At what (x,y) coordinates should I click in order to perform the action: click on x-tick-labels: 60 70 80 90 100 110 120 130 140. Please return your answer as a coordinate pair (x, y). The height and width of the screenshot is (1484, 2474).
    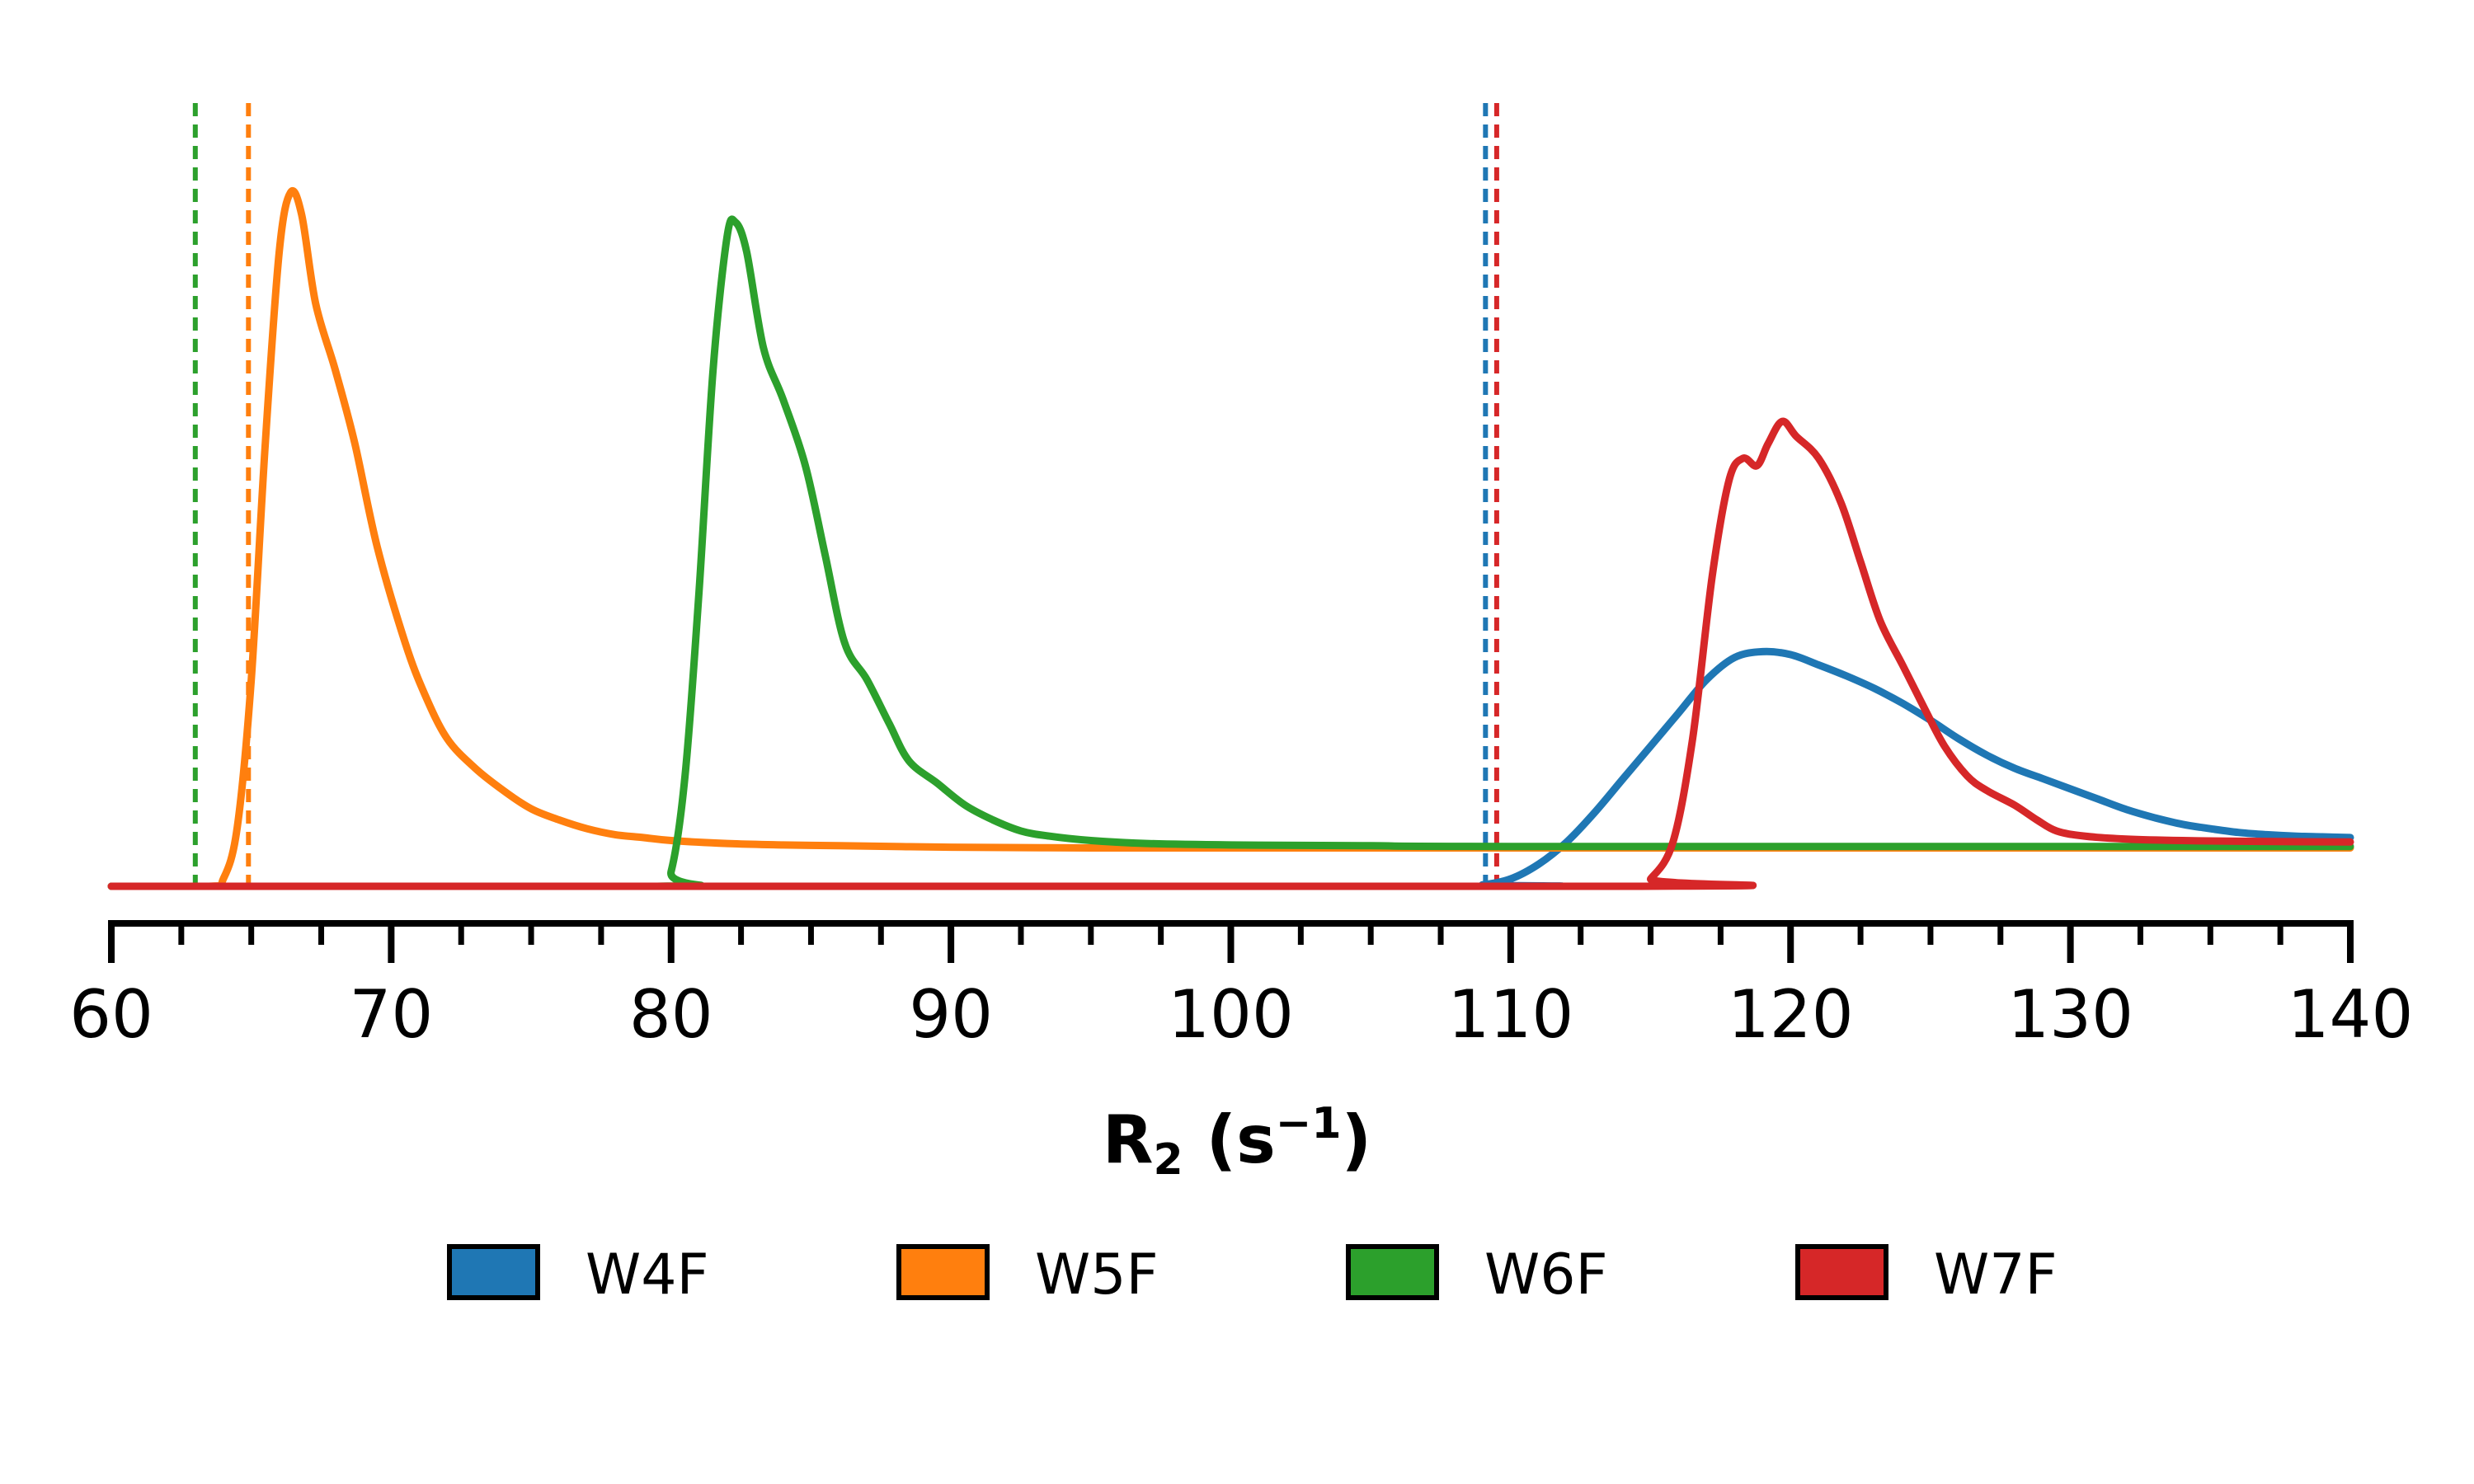
    Looking at the image, I should click on (1241, 1014).